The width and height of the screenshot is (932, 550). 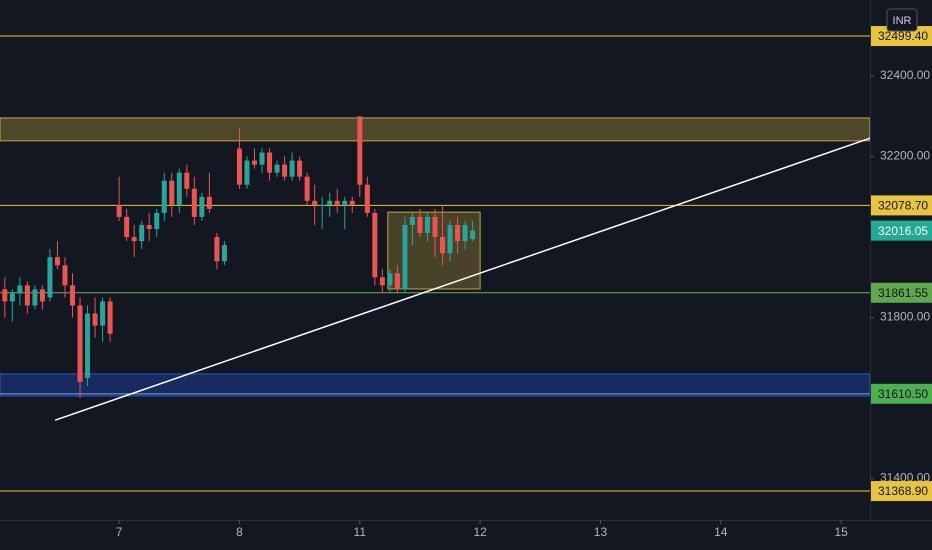 I want to click on y-tick-label: 31800.00, so click(x=905, y=317).